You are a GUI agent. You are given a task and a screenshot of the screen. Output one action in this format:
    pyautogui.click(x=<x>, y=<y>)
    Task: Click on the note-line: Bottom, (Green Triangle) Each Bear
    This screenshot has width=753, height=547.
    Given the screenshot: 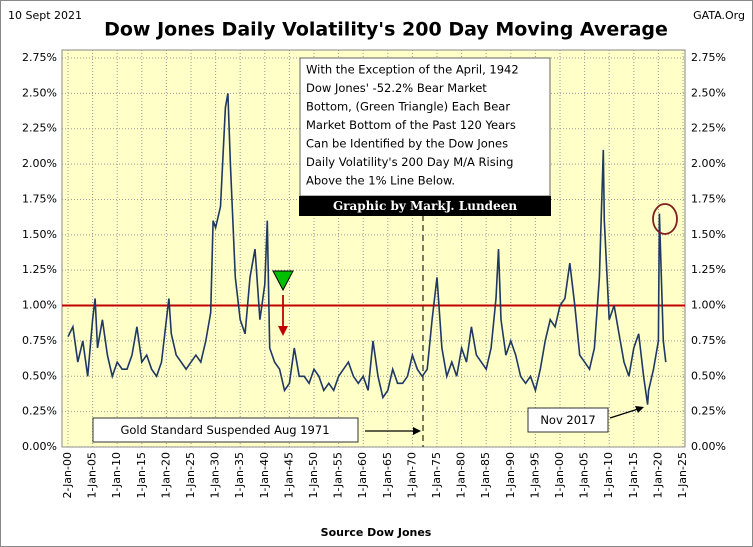 What is the action you would take?
    pyautogui.click(x=408, y=107)
    